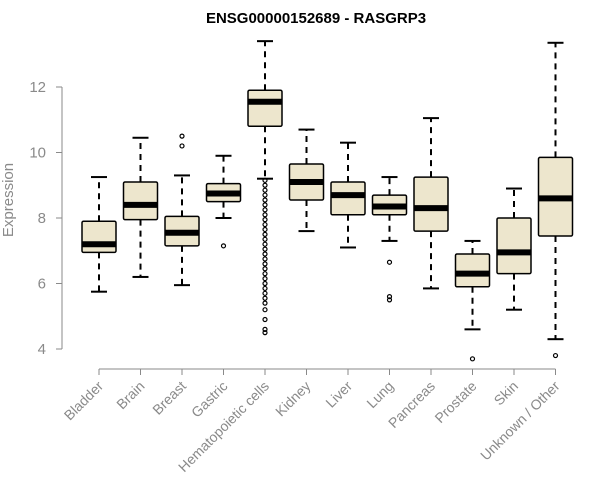  Describe the element at coordinates (379, 394) in the screenshot. I see `x-tick-label: Lung` at that location.